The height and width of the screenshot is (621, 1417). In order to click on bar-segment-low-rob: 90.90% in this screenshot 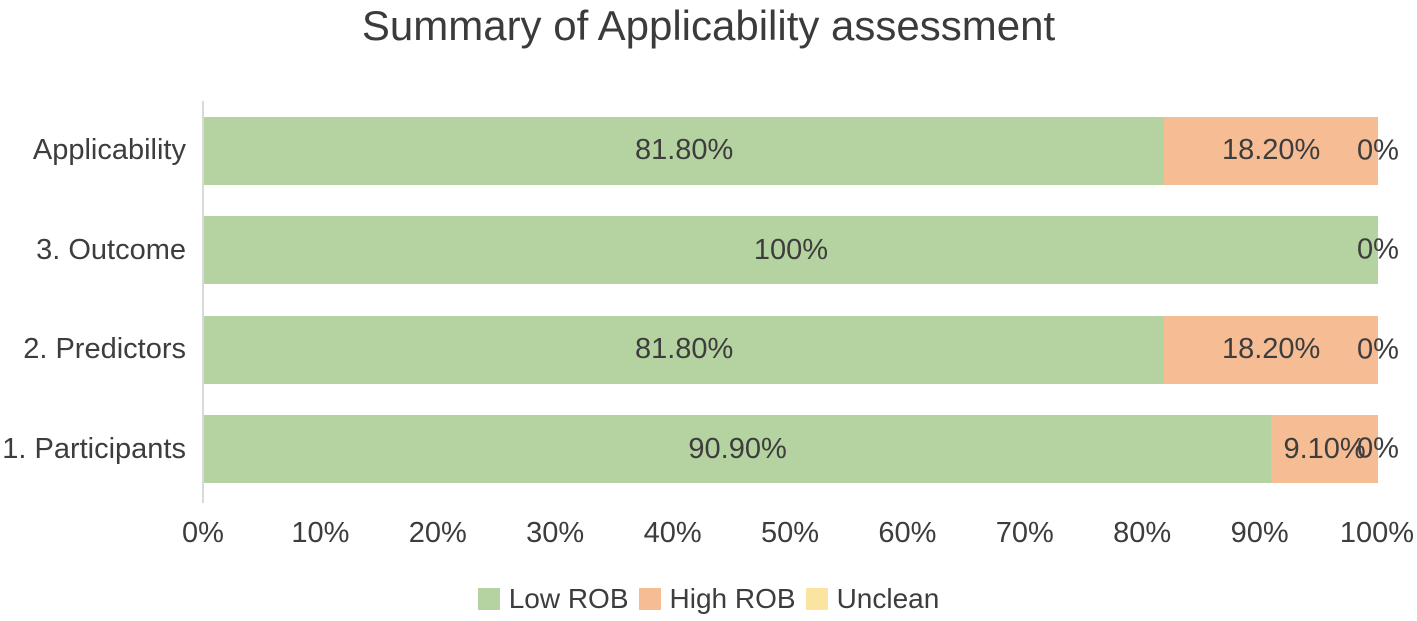, I will do `click(738, 449)`.